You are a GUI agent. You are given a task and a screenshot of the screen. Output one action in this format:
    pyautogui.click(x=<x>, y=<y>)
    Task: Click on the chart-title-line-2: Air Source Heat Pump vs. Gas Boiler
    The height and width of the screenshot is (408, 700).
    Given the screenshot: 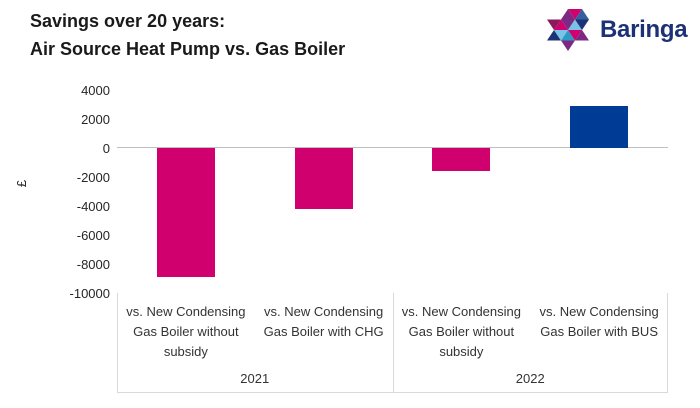 What is the action you would take?
    pyautogui.click(x=188, y=49)
    